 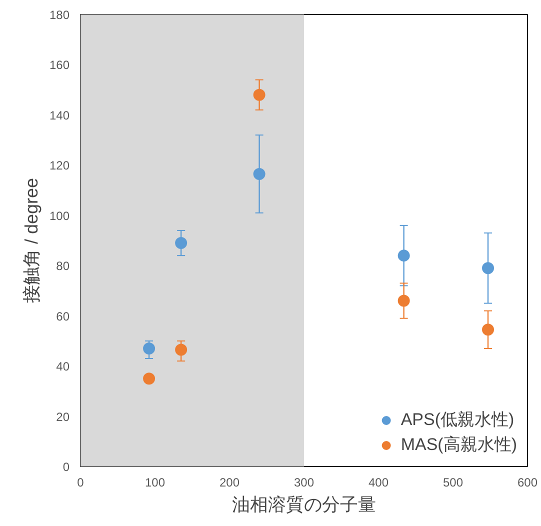 I want to click on y-tick-label: 160, so click(x=59, y=65).